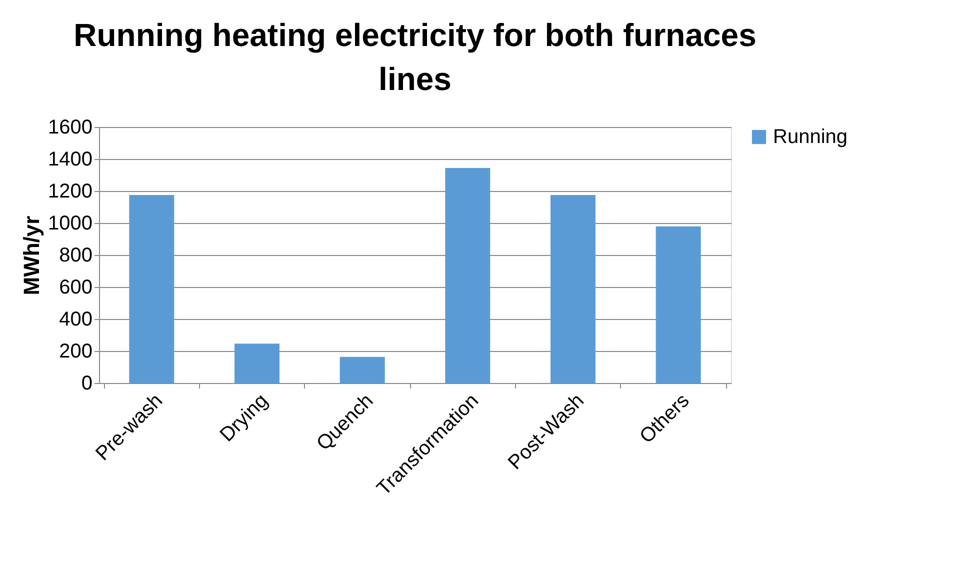 The width and height of the screenshot is (959, 577). What do you see at coordinates (415, 57) in the screenshot?
I see `chart-title: Running heating electricity for both furnaces lines` at bounding box center [415, 57].